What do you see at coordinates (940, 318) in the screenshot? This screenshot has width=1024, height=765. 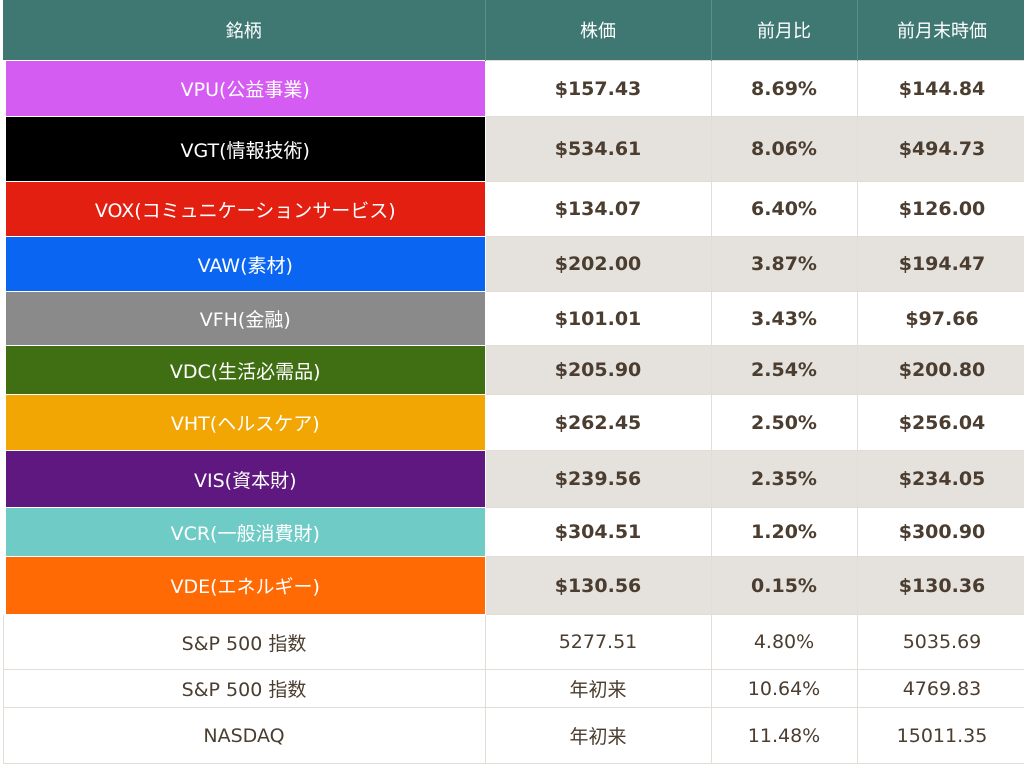 I see `prev-value-cell: $97.66` at bounding box center [940, 318].